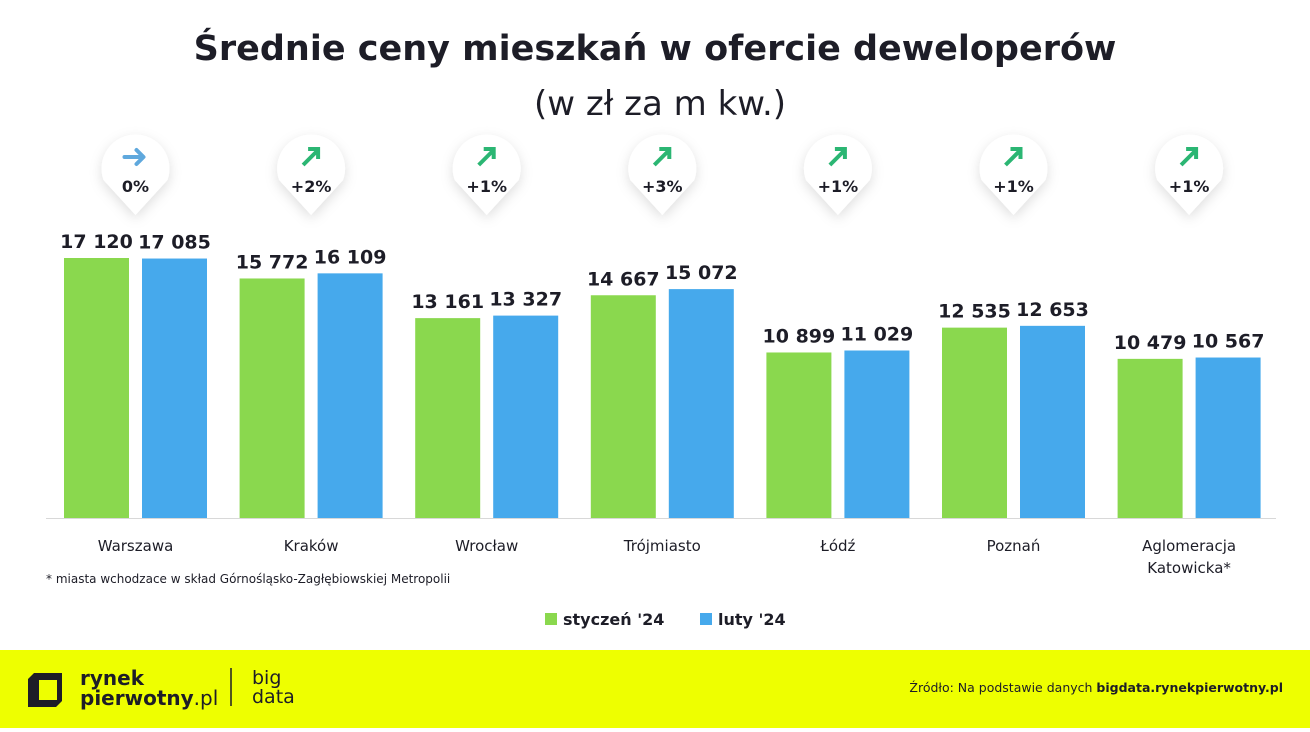 This screenshot has height=732, width=1310. I want to click on logo-line2: pierwotny, so click(137, 698).